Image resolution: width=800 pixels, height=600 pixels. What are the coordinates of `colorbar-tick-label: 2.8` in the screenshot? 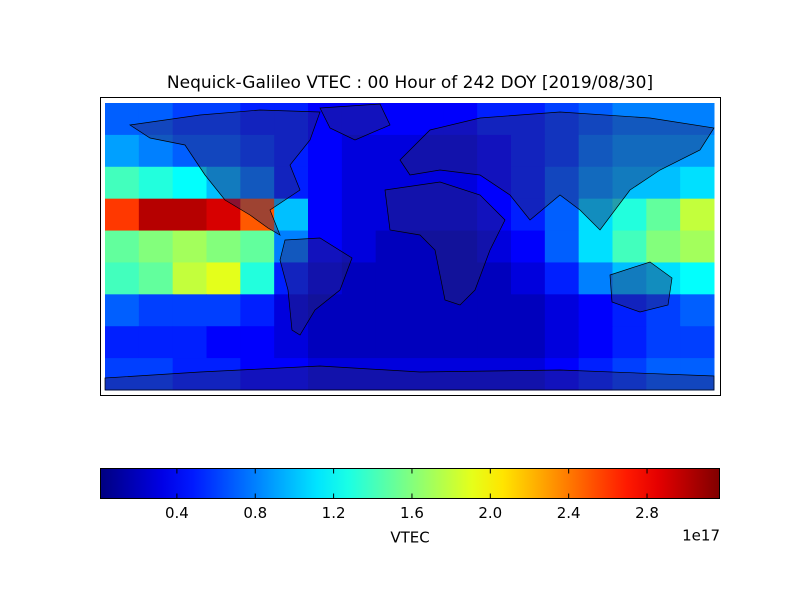 It's located at (647, 513).